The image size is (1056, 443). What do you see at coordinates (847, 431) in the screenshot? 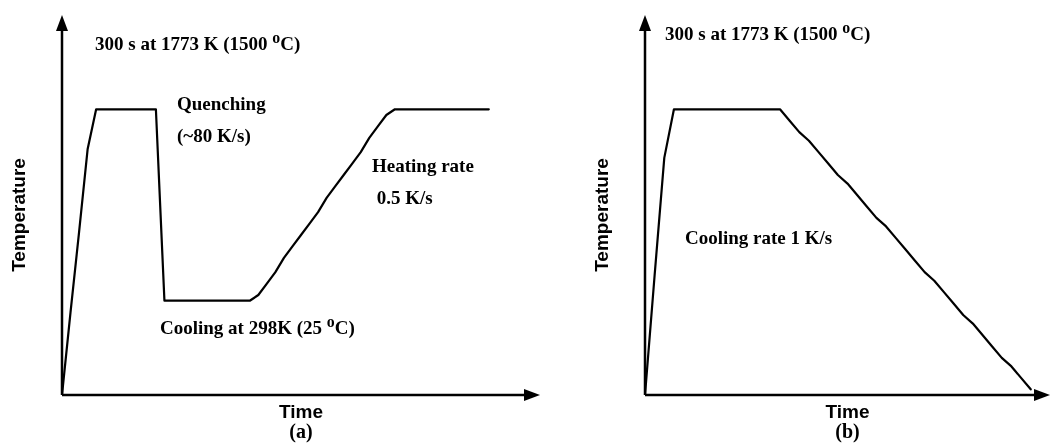
I see `text: (b)` at bounding box center [847, 431].